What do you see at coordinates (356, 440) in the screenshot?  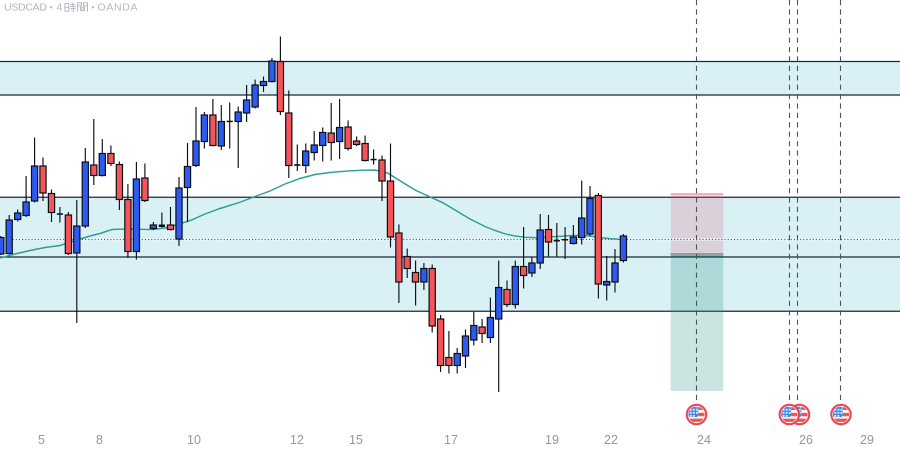 I see `svg-text: 15` at bounding box center [356, 440].